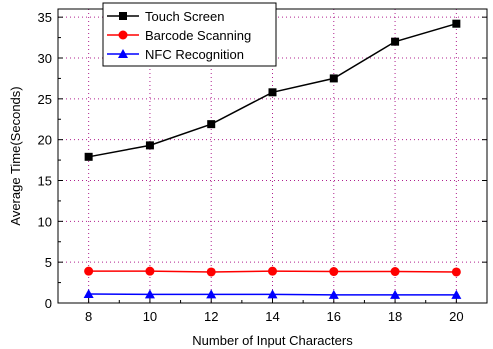 The image size is (493, 349). What do you see at coordinates (194, 54) in the screenshot?
I see `legend-label-nfc-recognition: NFC Recognition` at bounding box center [194, 54].